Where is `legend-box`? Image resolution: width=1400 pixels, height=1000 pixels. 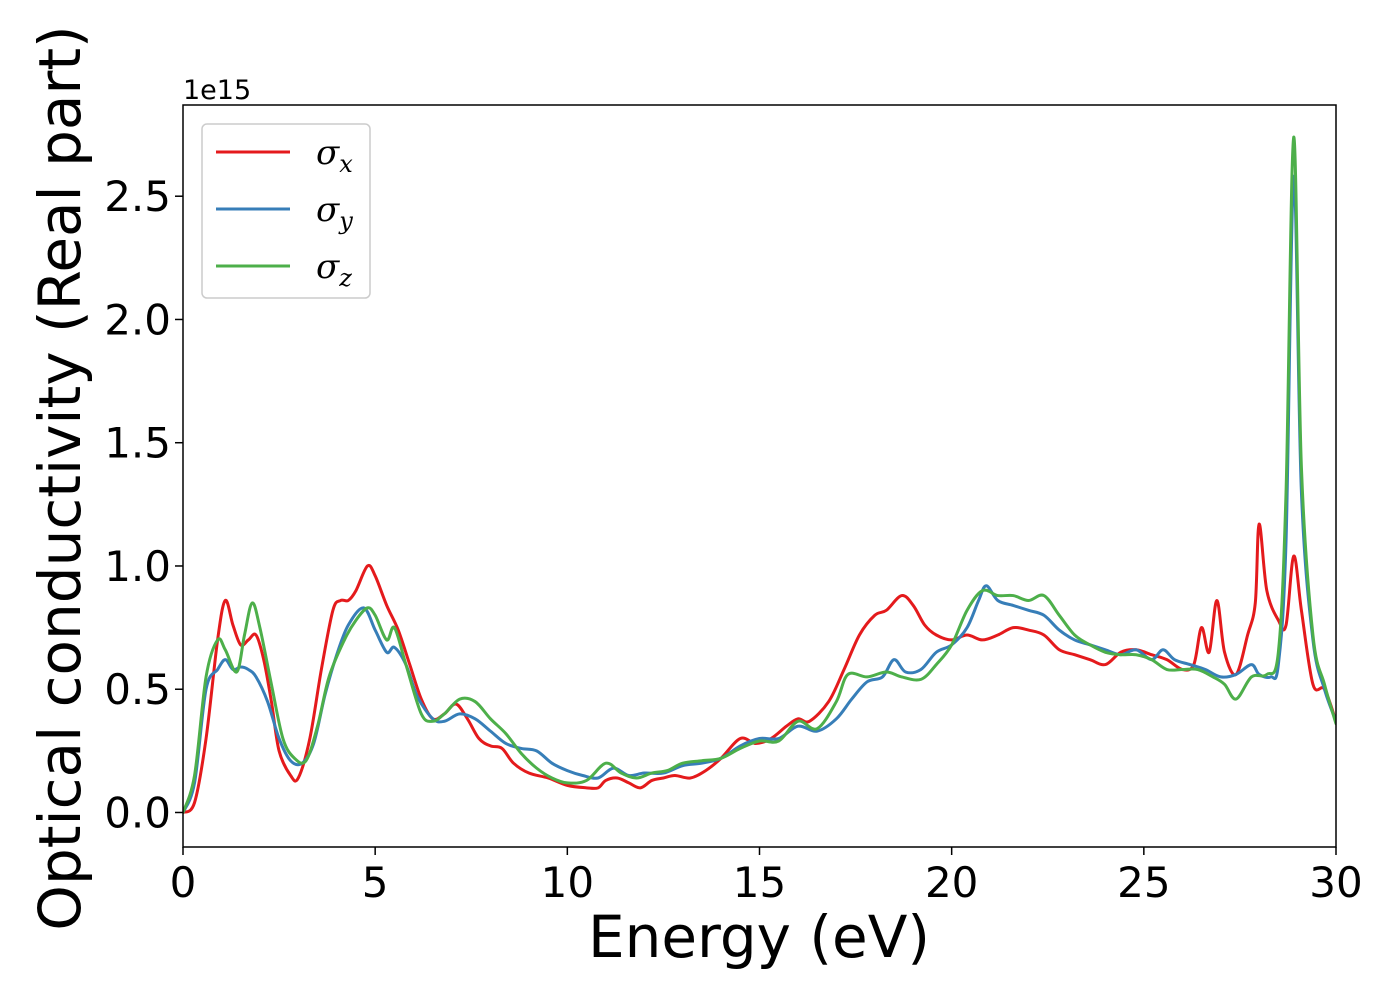
legend-box is located at coordinates (286, 211).